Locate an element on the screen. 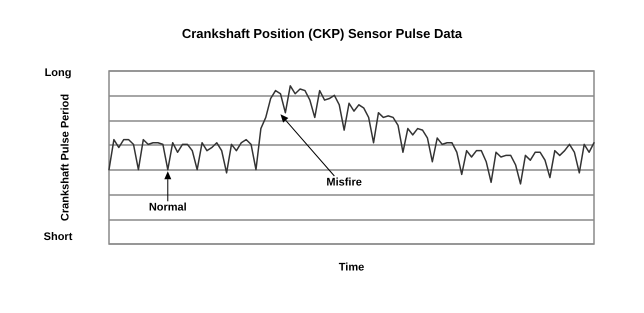  x-axis-title: Time is located at coordinates (351, 268).